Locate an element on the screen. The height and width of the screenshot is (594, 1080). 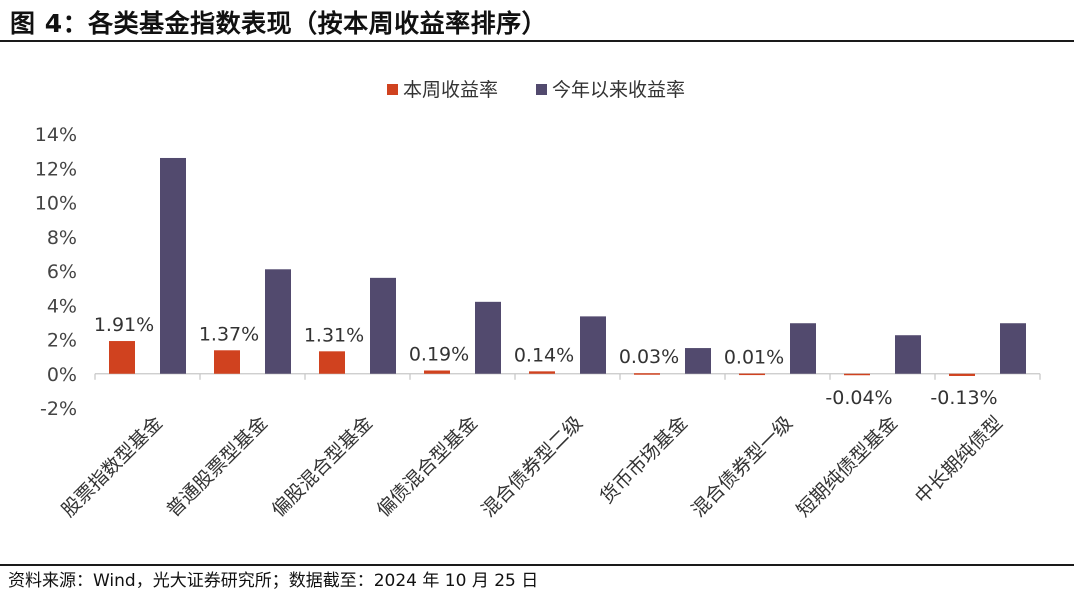
x-category-label: 中长期纯债型 is located at coordinates (959, 460).